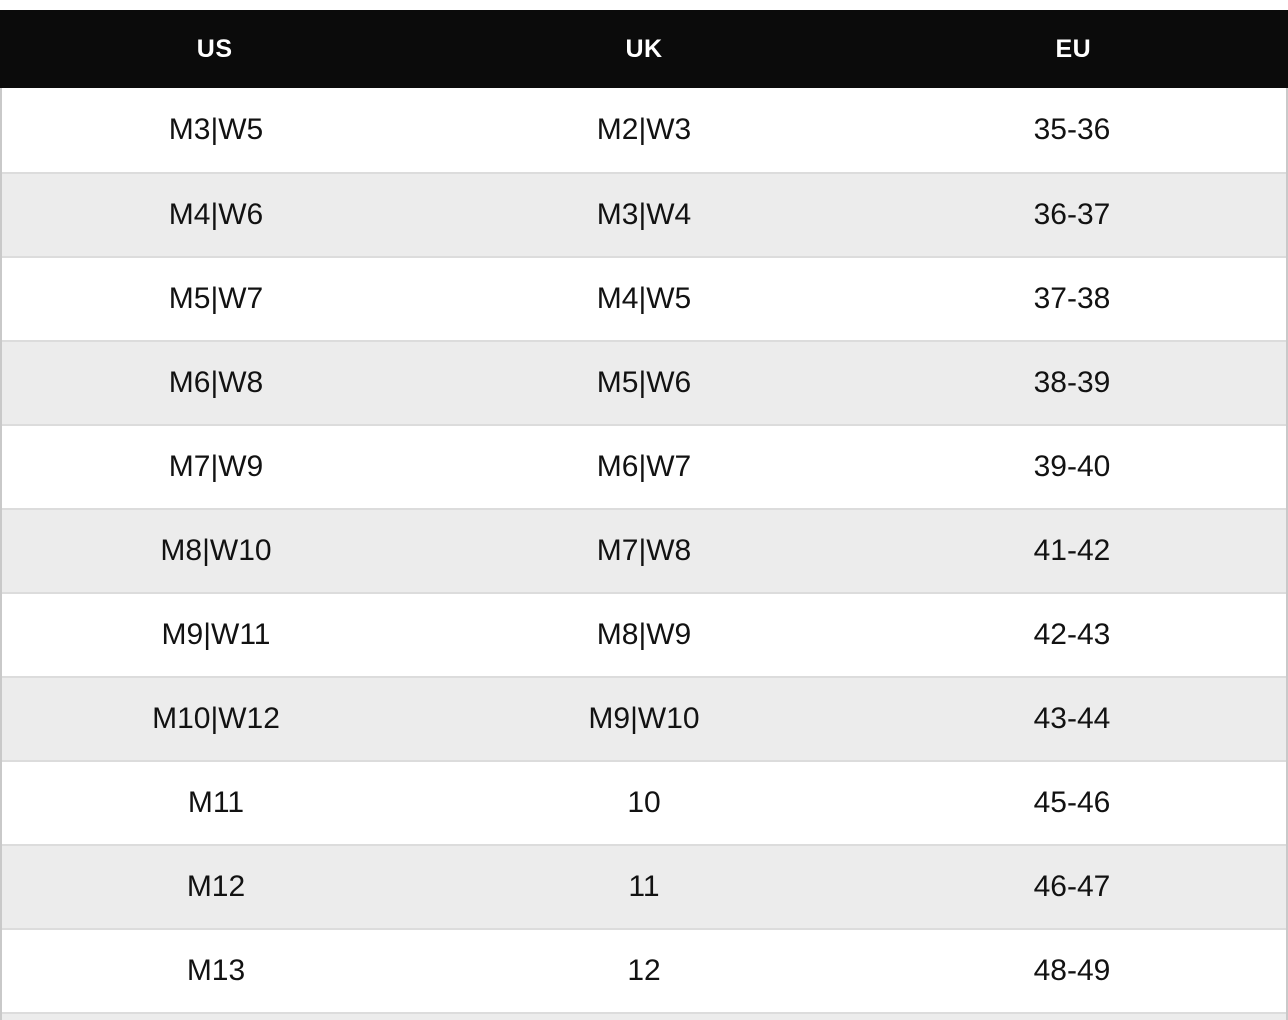  Describe the element at coordinates (216, 466) in the screenshot. I see `cell-us: M7|W9` at that location.